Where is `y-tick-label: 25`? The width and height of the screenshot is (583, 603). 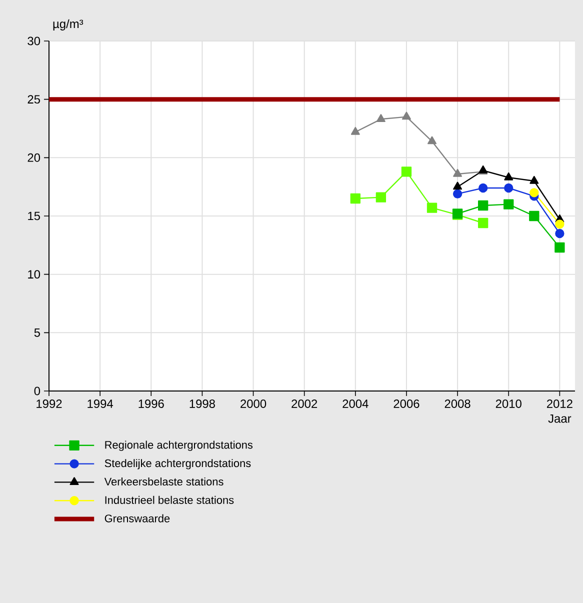 y-tick-label: 25 is located at coordinates (34, 99).